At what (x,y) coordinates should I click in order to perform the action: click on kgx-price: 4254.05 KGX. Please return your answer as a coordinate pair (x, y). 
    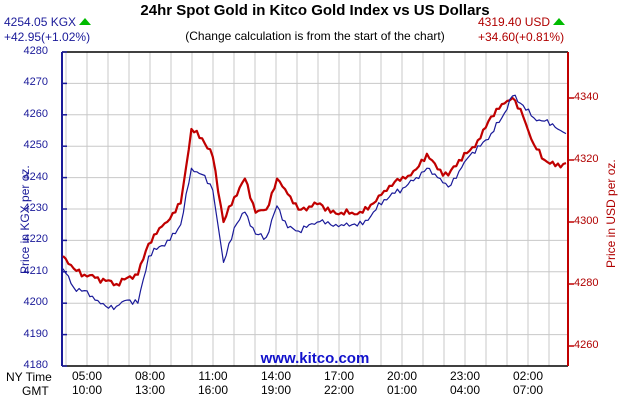
    Looking at the image, I should click on (40, 22).